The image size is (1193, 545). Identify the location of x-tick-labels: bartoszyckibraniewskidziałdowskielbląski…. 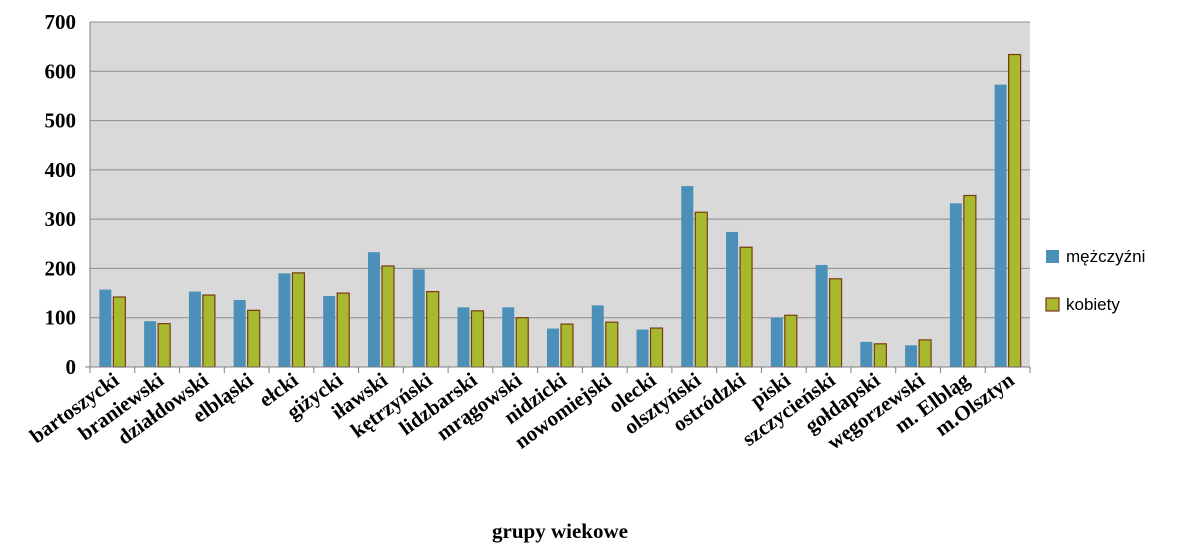
(522, 410).